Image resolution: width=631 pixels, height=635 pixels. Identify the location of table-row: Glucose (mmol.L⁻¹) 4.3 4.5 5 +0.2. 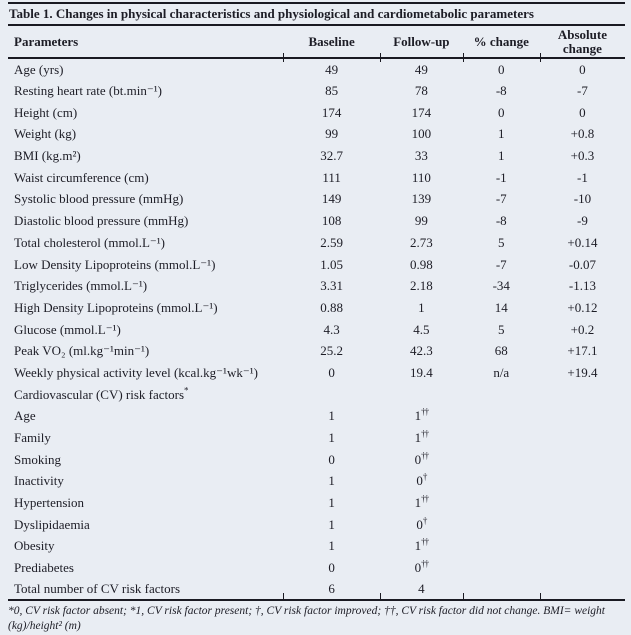
(316, 329).